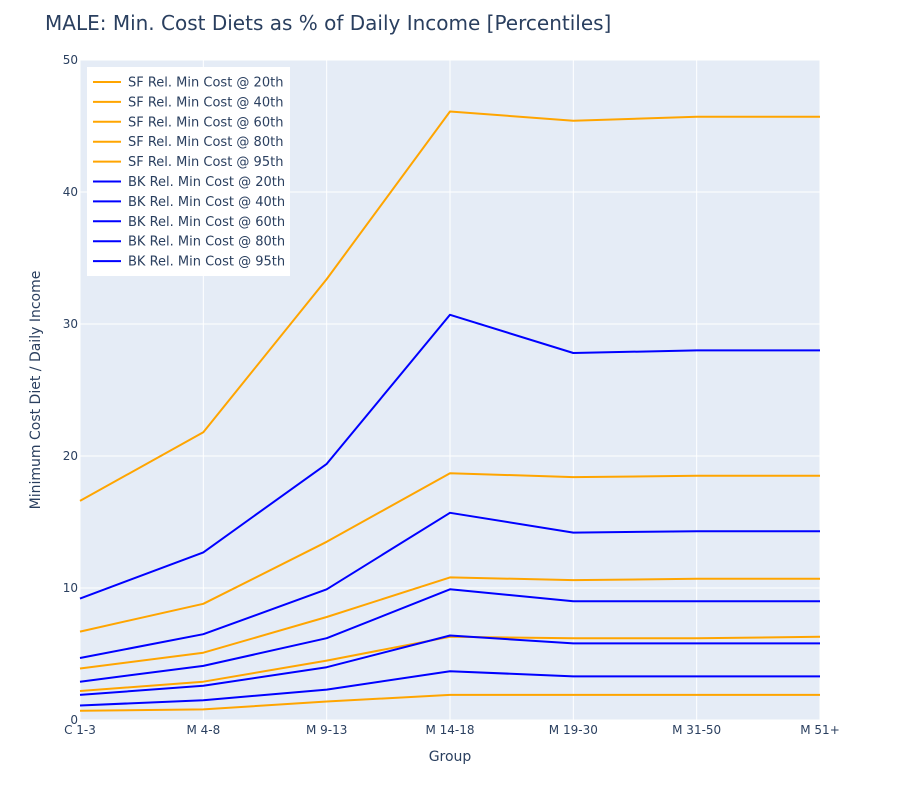  I want to click on legend-item: BK Rel. Min Cost @ 20th, so click(189, 182).